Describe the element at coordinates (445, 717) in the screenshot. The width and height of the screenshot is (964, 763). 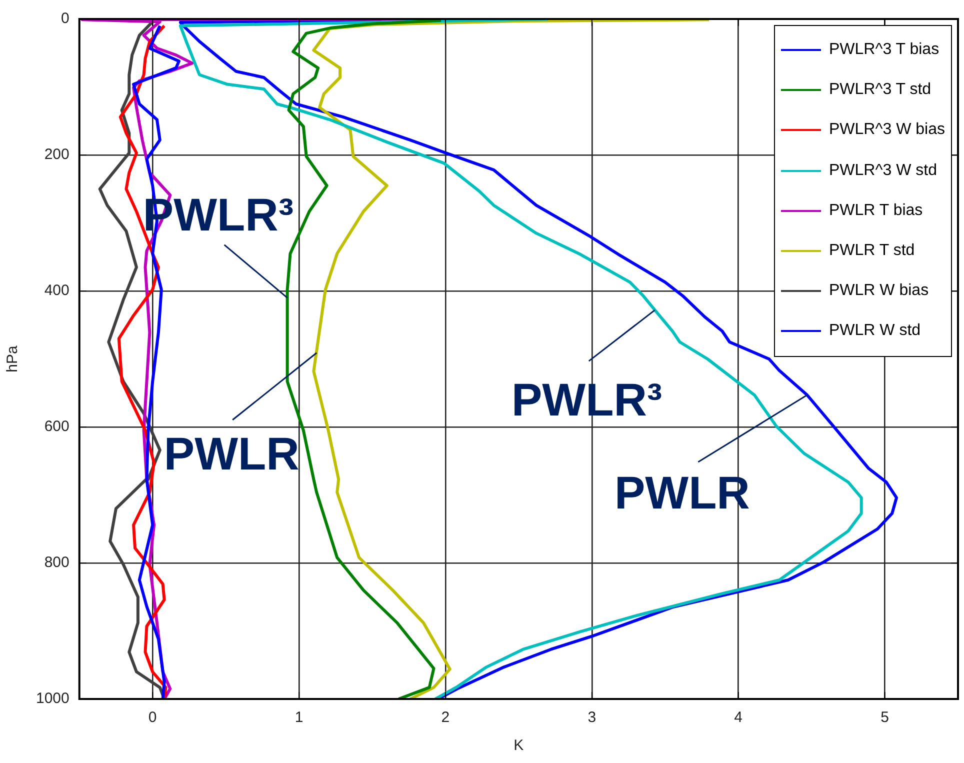
I see `x-tick-label: 2` at that location.